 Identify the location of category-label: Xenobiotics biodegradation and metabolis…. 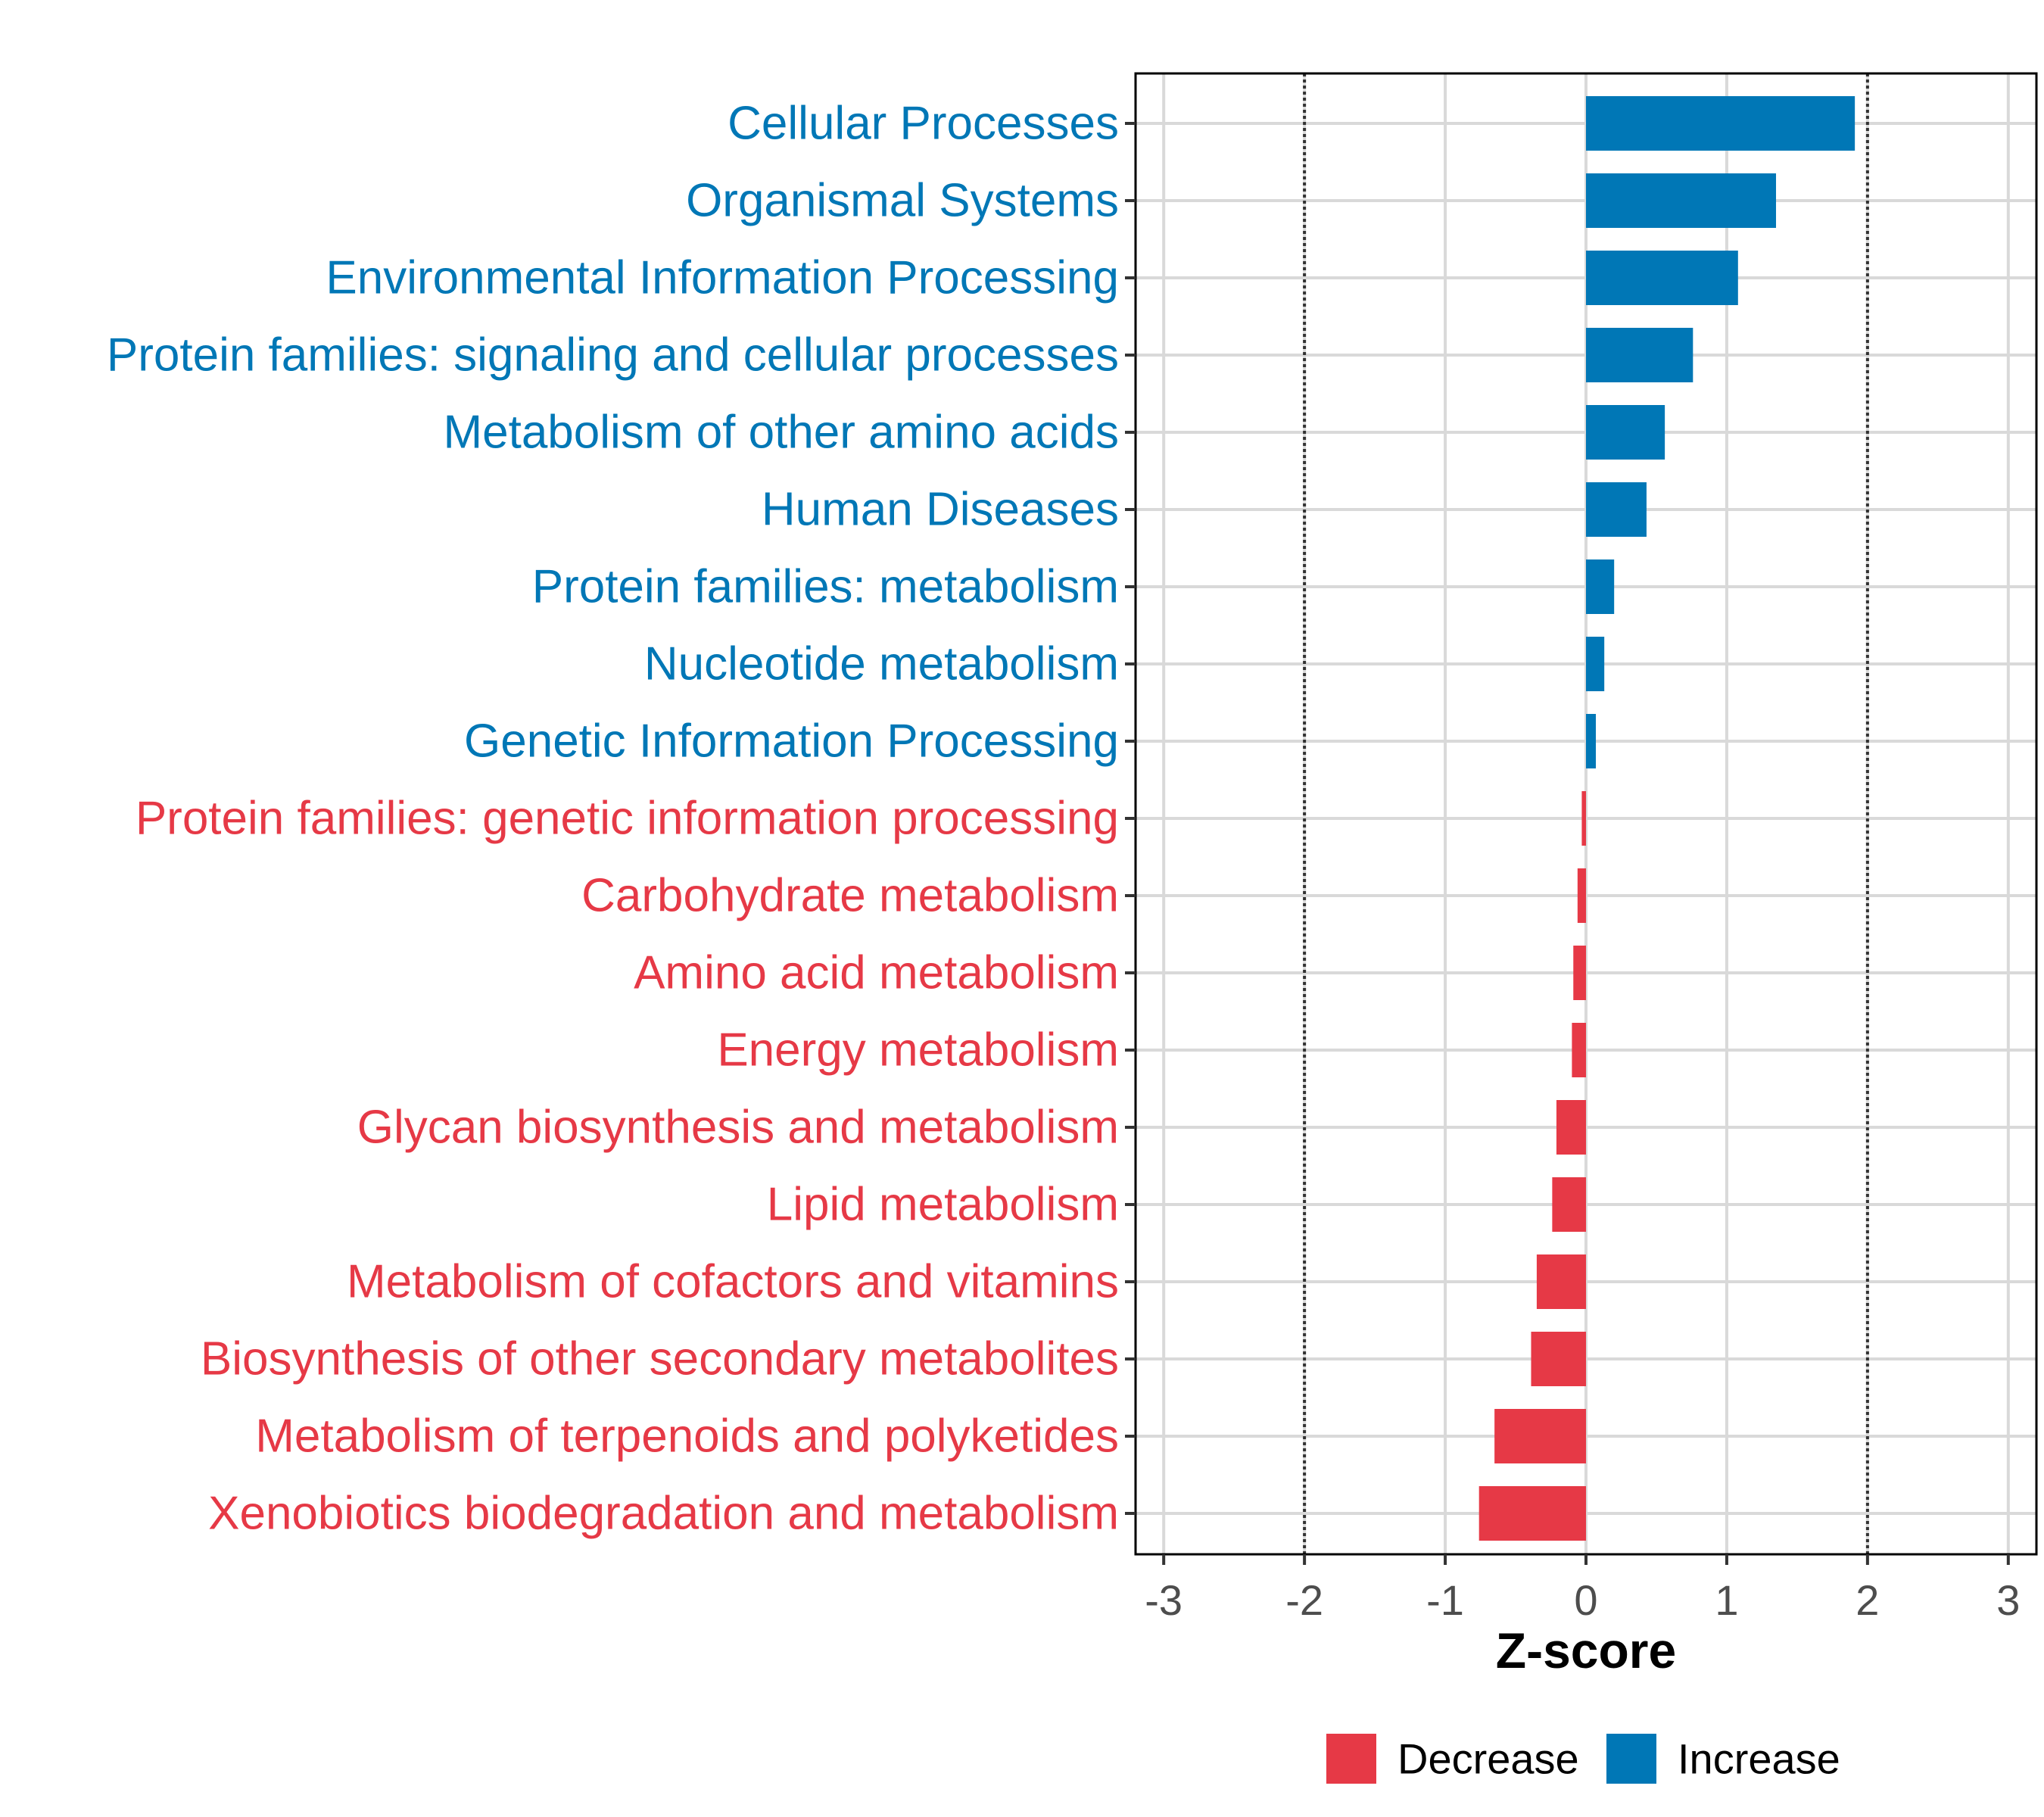
(663, 1514).